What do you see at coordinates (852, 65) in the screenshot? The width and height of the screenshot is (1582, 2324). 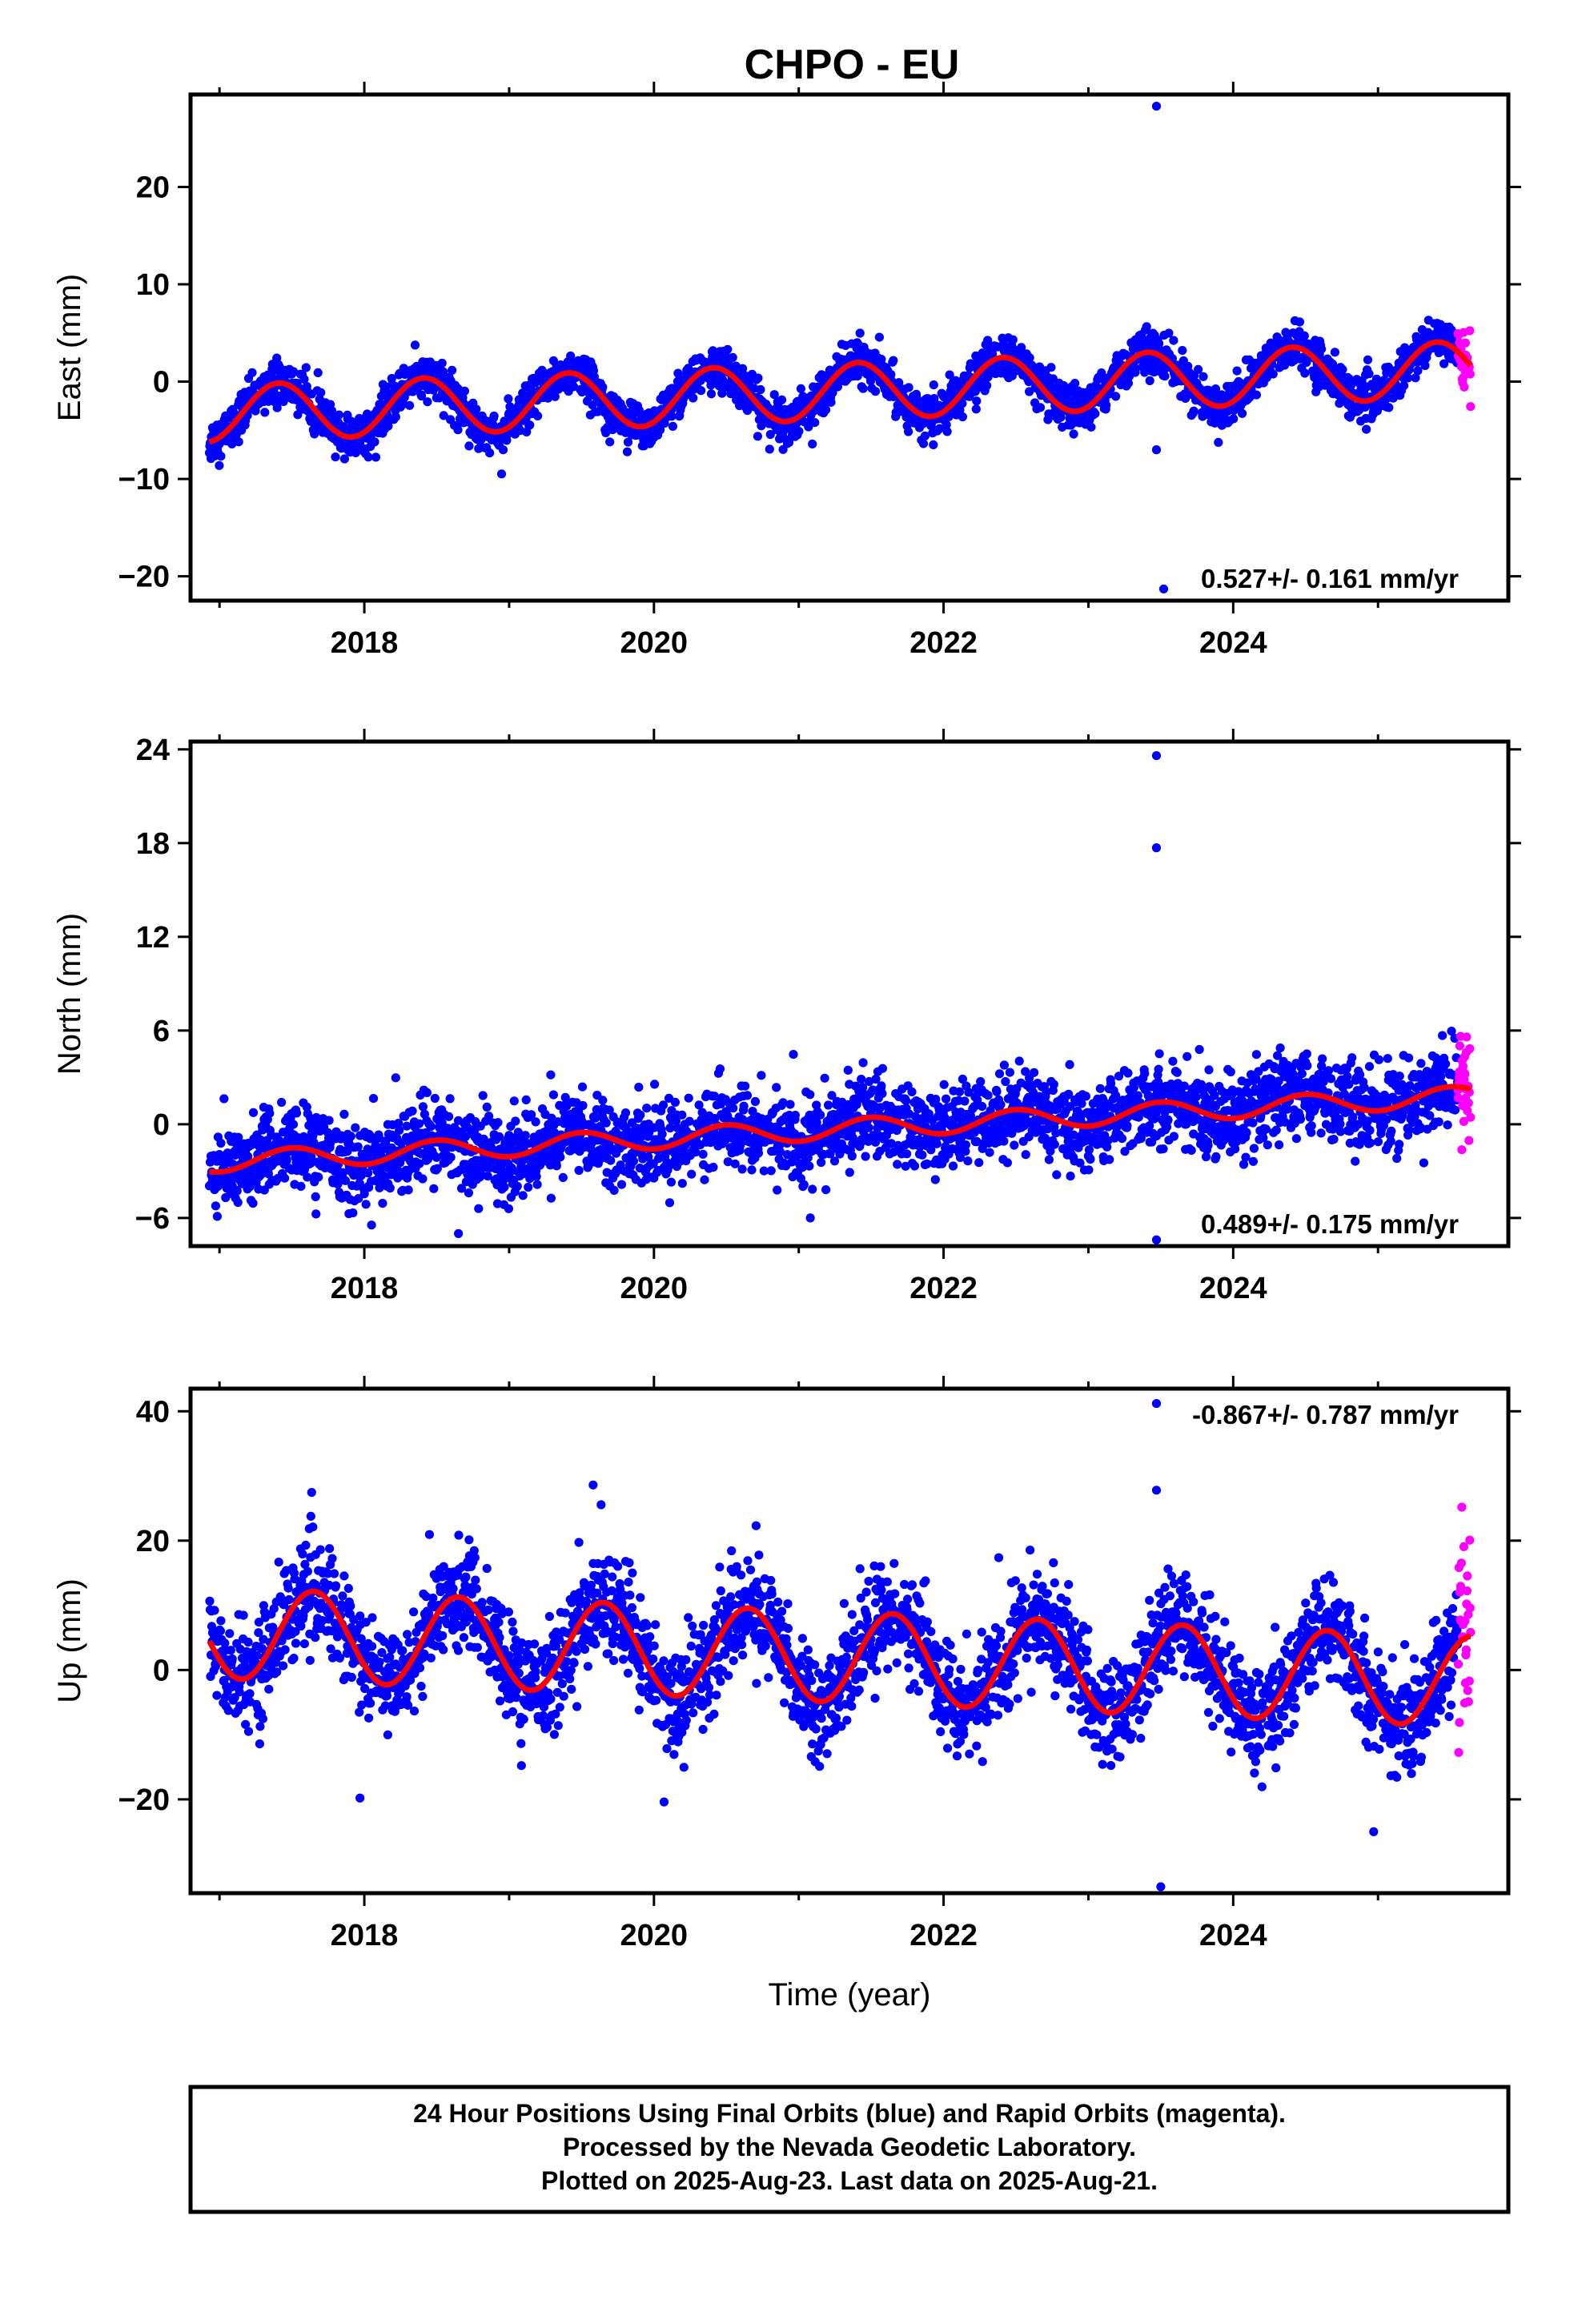 I see `chart-title: CHPO - EU` at bounding box center [852, 65].